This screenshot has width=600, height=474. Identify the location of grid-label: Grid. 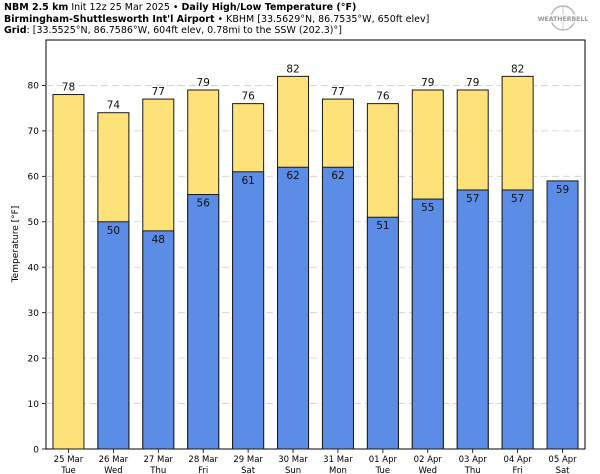
(15, 30).